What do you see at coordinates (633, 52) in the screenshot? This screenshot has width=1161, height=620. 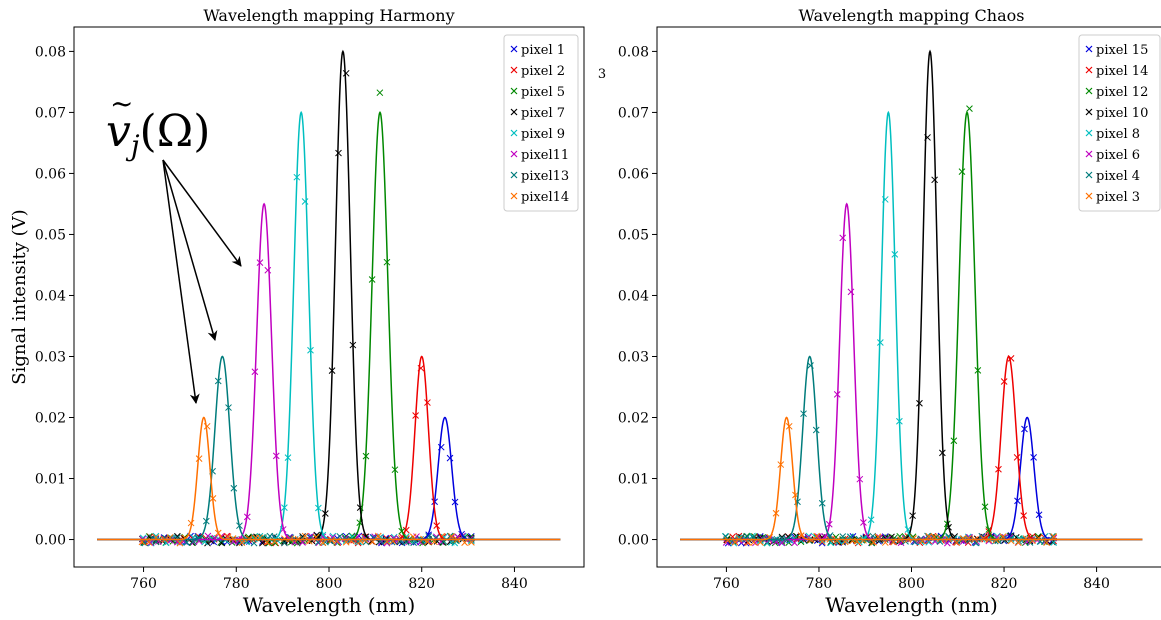 I see `y-tick-label: 0.08` at bounding box center [633, 52].